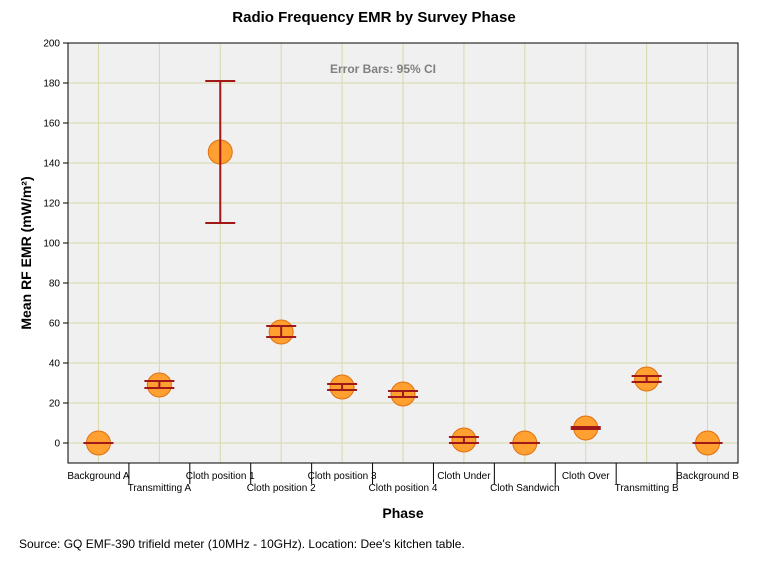  I want to click on x-tick-label: Cloth position 4, so click(403, 488).